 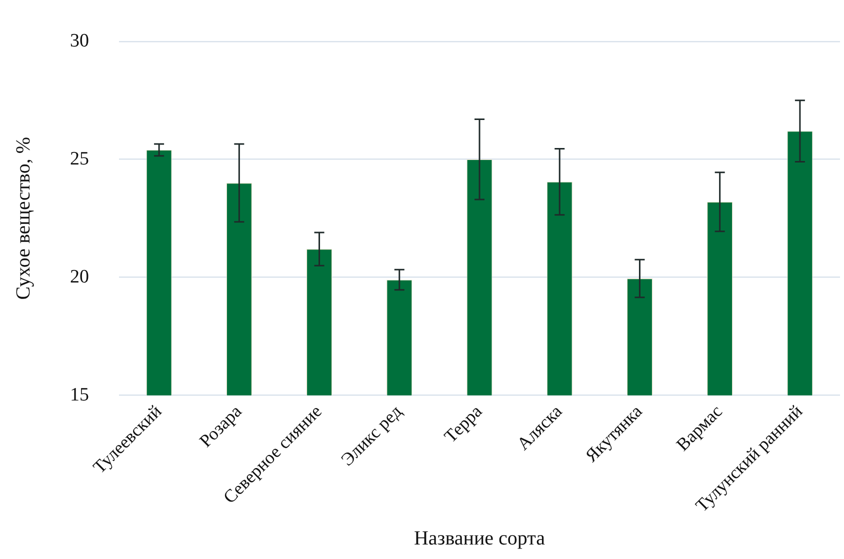 I want to click on y-tick-label: 20, so click(x=79, y=277).